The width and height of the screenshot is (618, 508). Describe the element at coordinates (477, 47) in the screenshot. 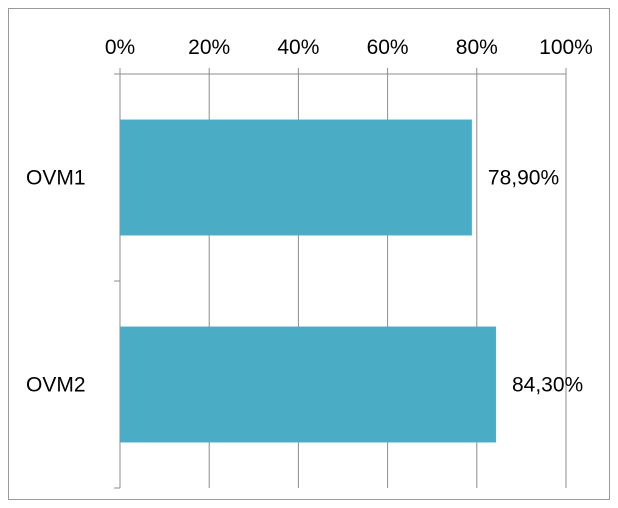

I see `x-tick-label: 80%` at that location.